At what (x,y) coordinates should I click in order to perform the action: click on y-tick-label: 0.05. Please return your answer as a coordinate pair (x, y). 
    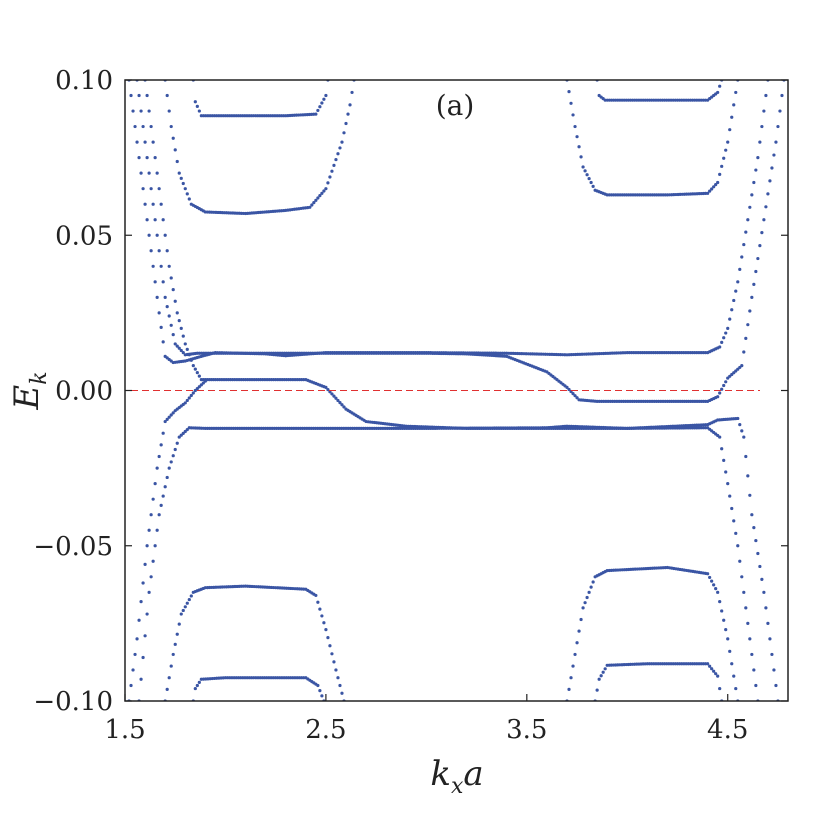
    Looking at the image, I should click on (84, 236).